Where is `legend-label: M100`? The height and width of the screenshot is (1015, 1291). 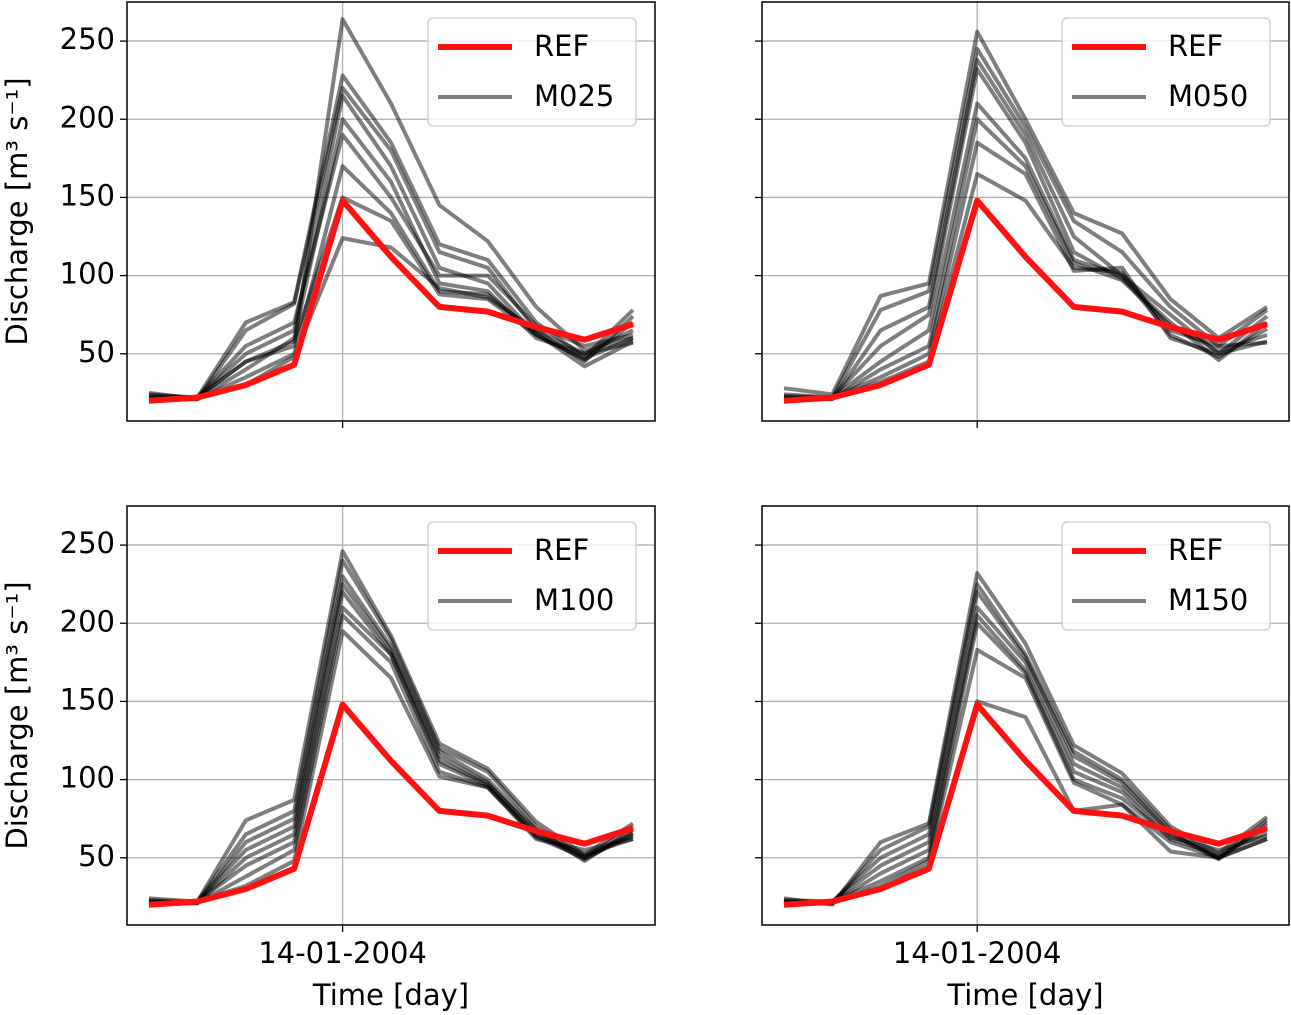
legend-label: M100 is located at coordinates (574, 600).